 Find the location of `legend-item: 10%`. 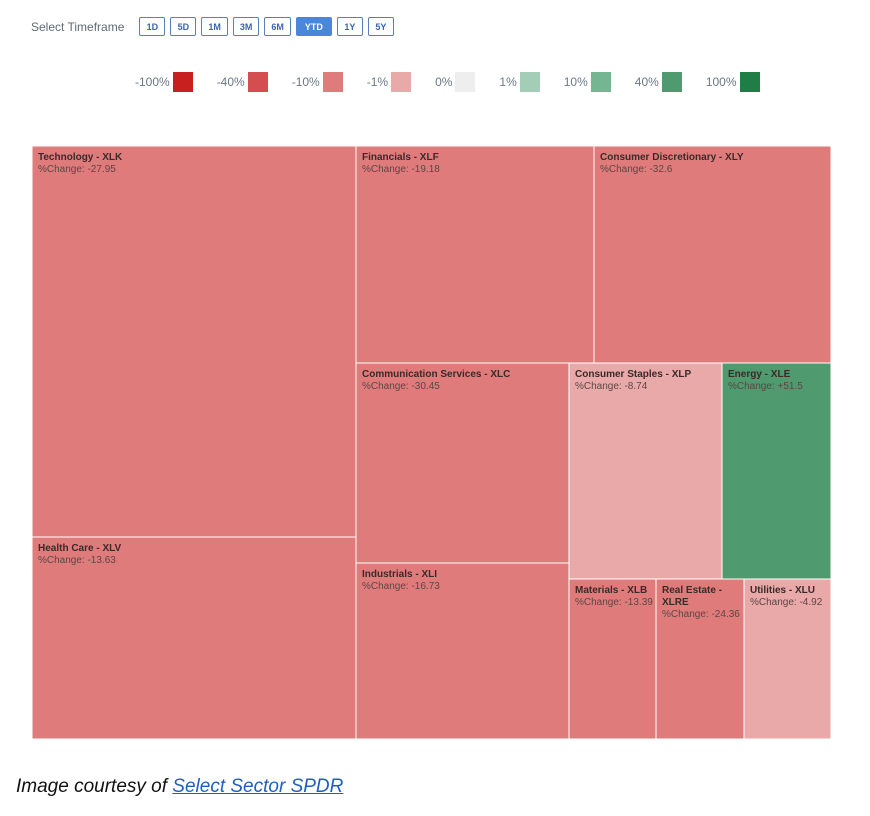

legend-item: 10% is located at coordinates (587, 82).